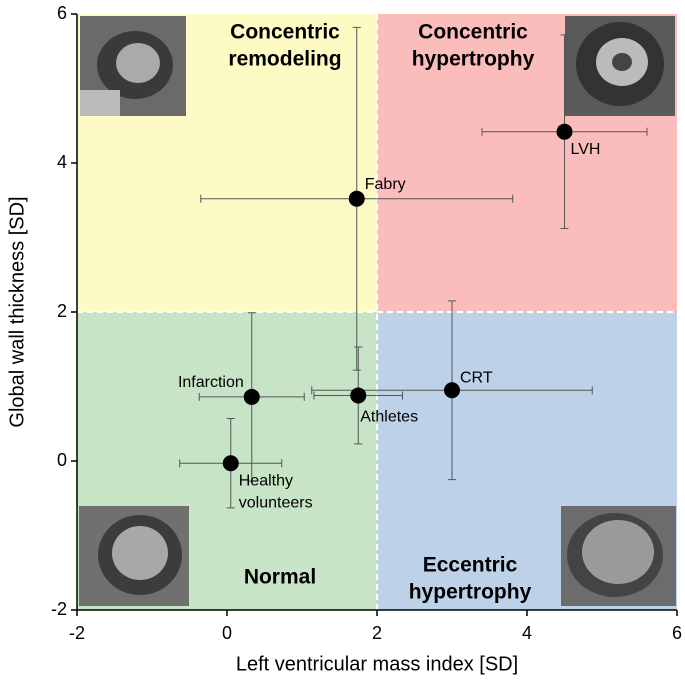  I want to click on point-label: Athletes, so click(389, 417).